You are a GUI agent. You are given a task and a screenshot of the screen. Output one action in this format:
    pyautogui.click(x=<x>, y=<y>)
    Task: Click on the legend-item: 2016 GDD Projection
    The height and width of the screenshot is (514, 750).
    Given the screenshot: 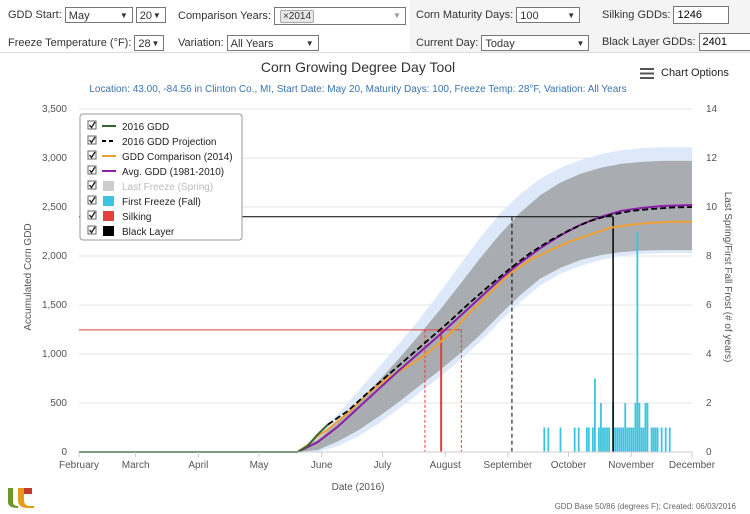 What is the action you would take?
    pyautogui.click(x=152, y=141)
    